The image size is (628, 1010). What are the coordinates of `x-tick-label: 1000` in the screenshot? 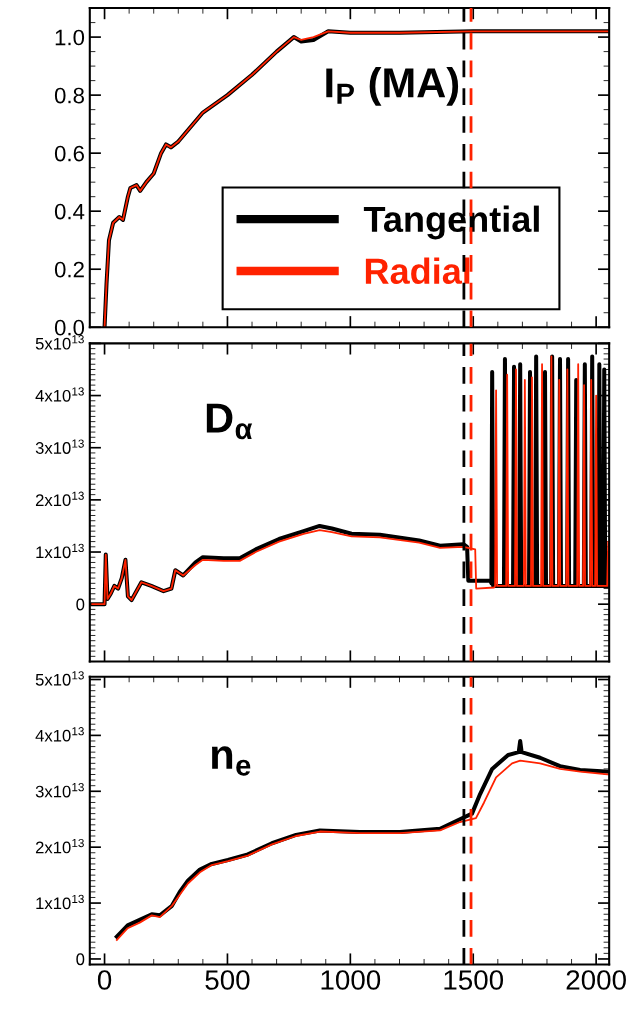 It's located at (351, 980).